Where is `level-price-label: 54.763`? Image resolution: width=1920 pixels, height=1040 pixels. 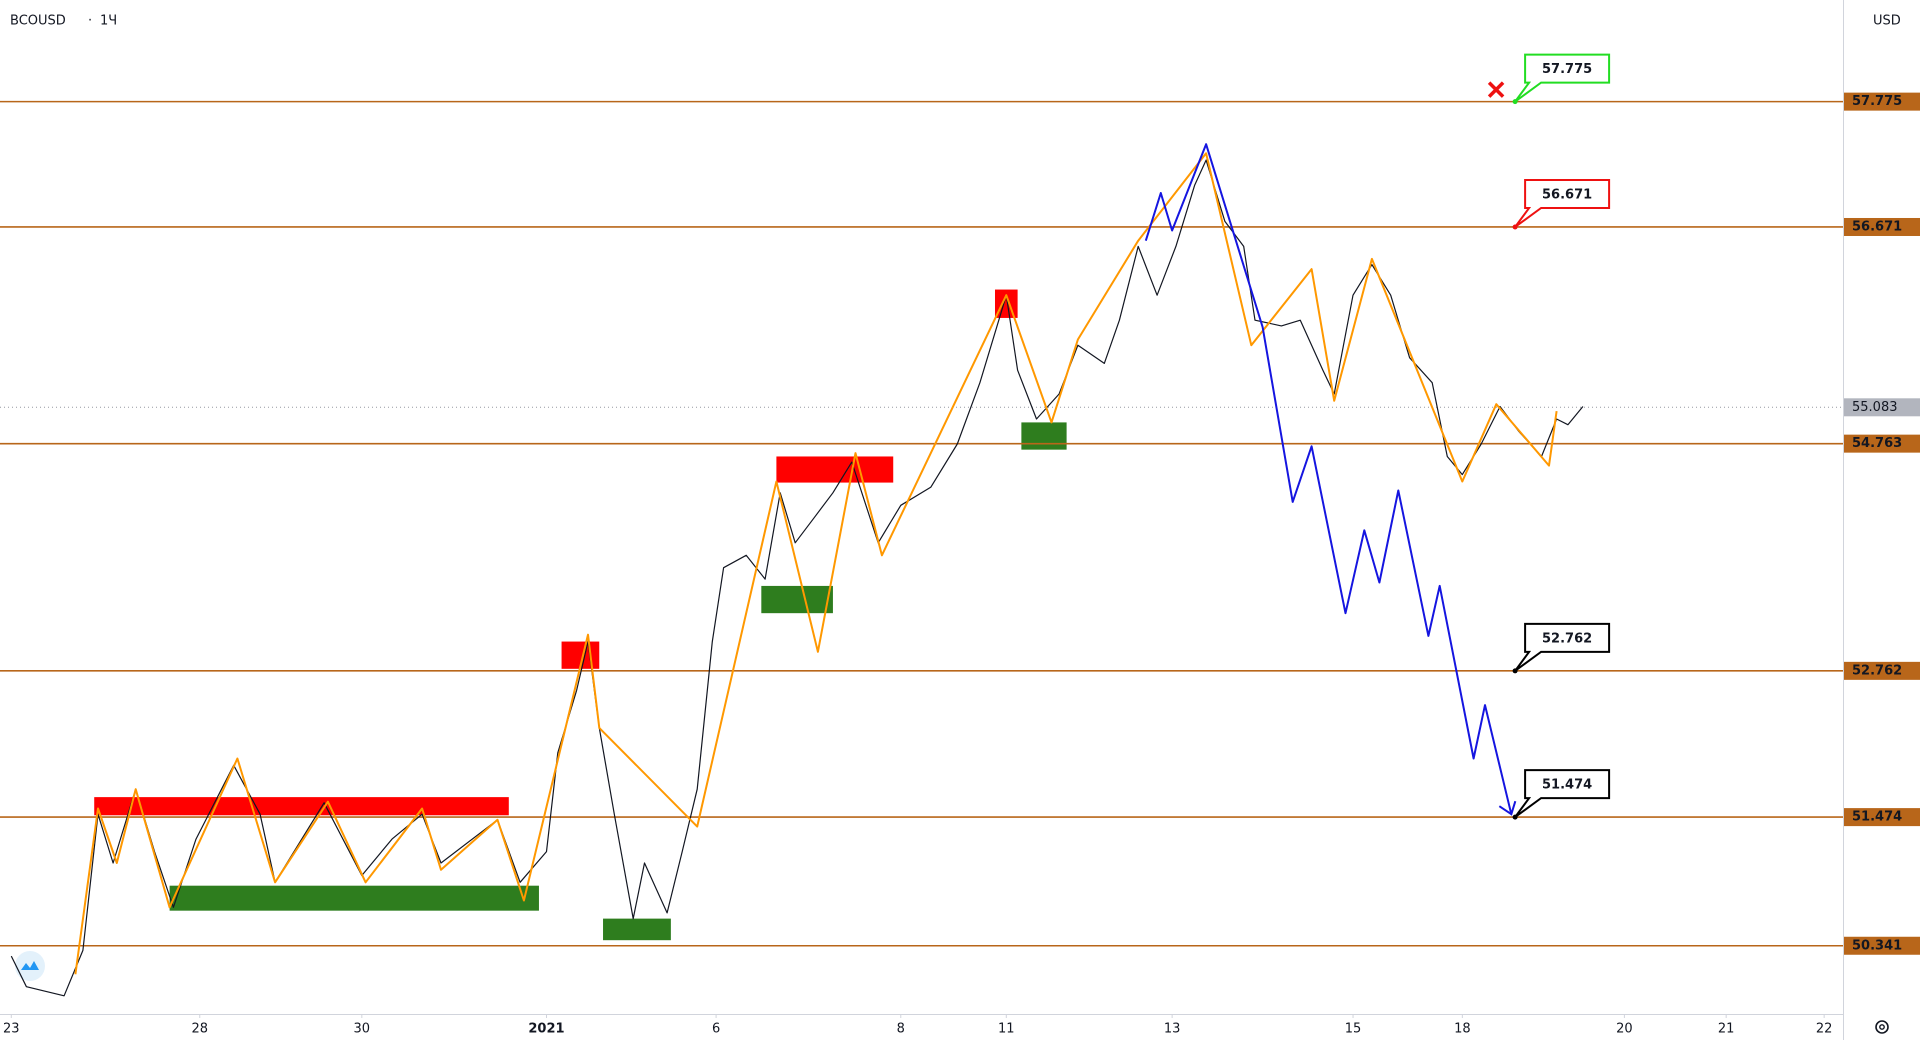 level-price-label: 54.763 is located at coordinates (1877, 443).